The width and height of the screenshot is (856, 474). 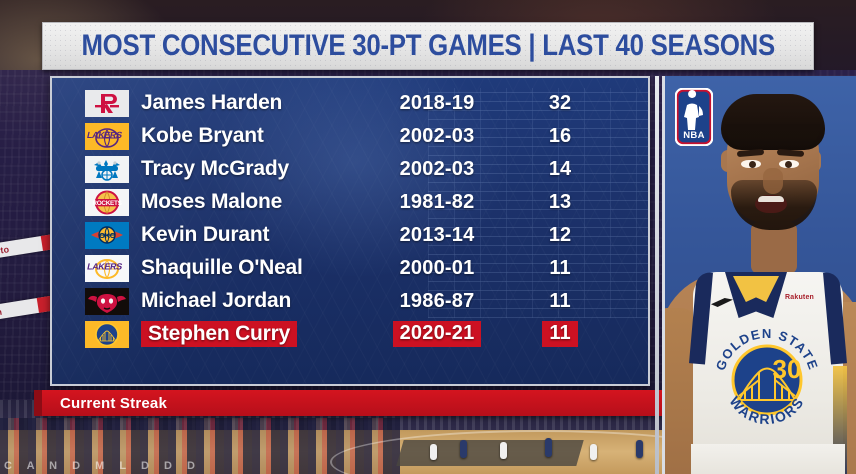 I want to click on games-value: 12, so click(x=560, y=234).